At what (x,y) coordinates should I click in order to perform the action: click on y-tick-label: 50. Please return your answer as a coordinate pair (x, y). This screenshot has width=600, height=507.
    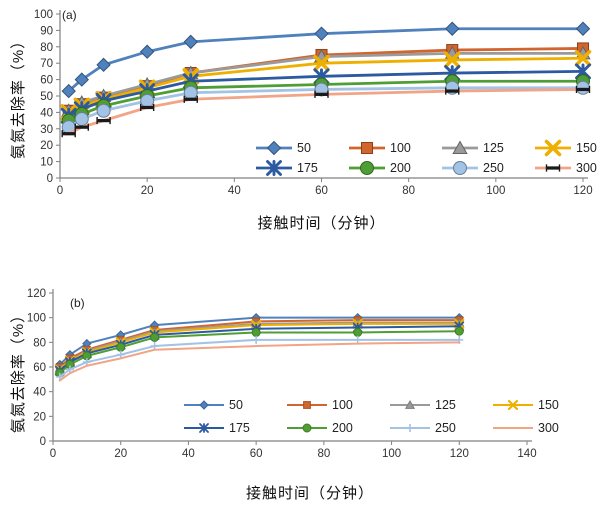
    Looking at the image, I should click on (46, 97).